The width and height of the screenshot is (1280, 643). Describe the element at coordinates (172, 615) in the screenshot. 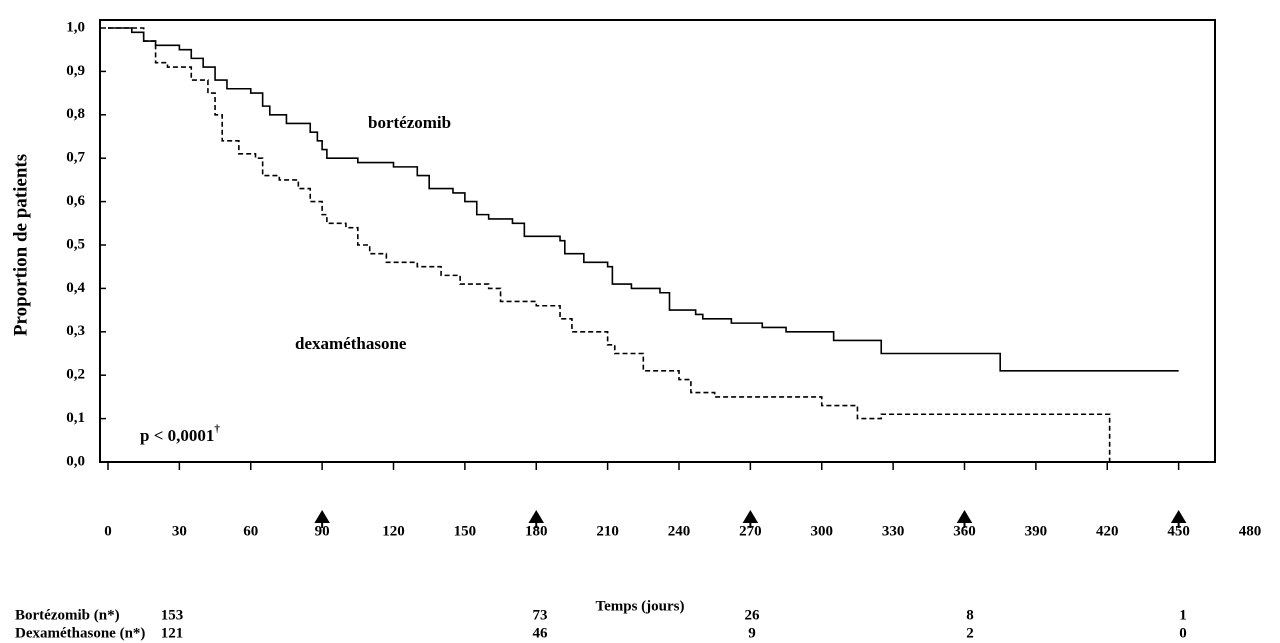

I see `risk-value: 153` at that location.